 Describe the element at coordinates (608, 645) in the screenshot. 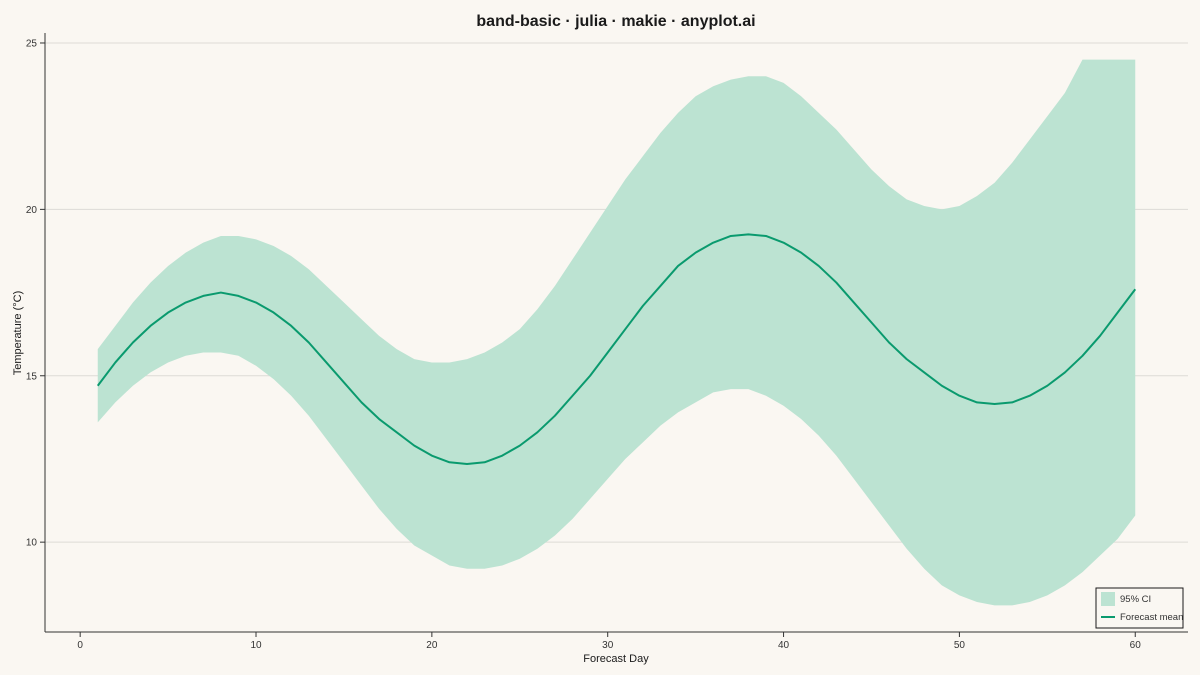

I see `x-tick-label-30: 30` at that location.